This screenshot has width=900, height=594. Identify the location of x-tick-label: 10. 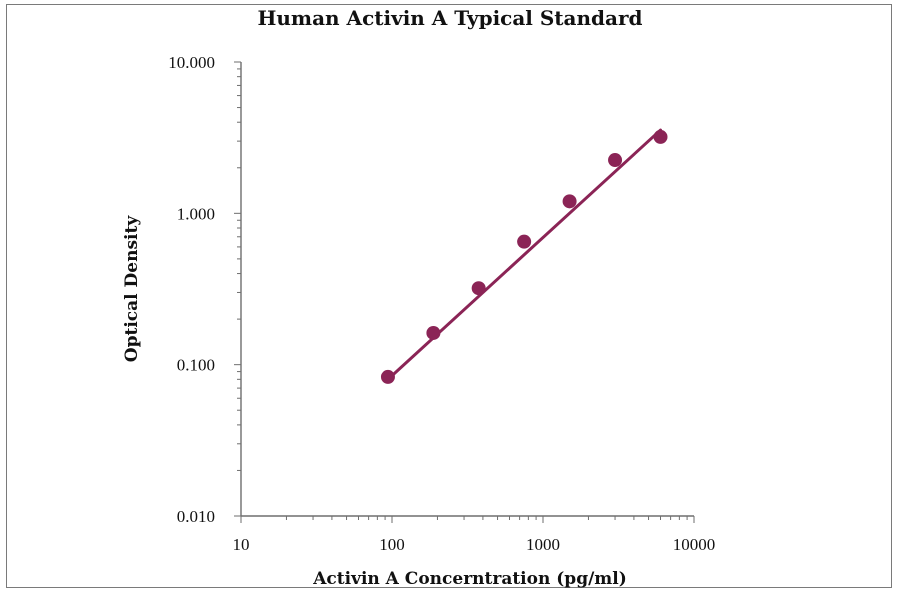
(241, 544).